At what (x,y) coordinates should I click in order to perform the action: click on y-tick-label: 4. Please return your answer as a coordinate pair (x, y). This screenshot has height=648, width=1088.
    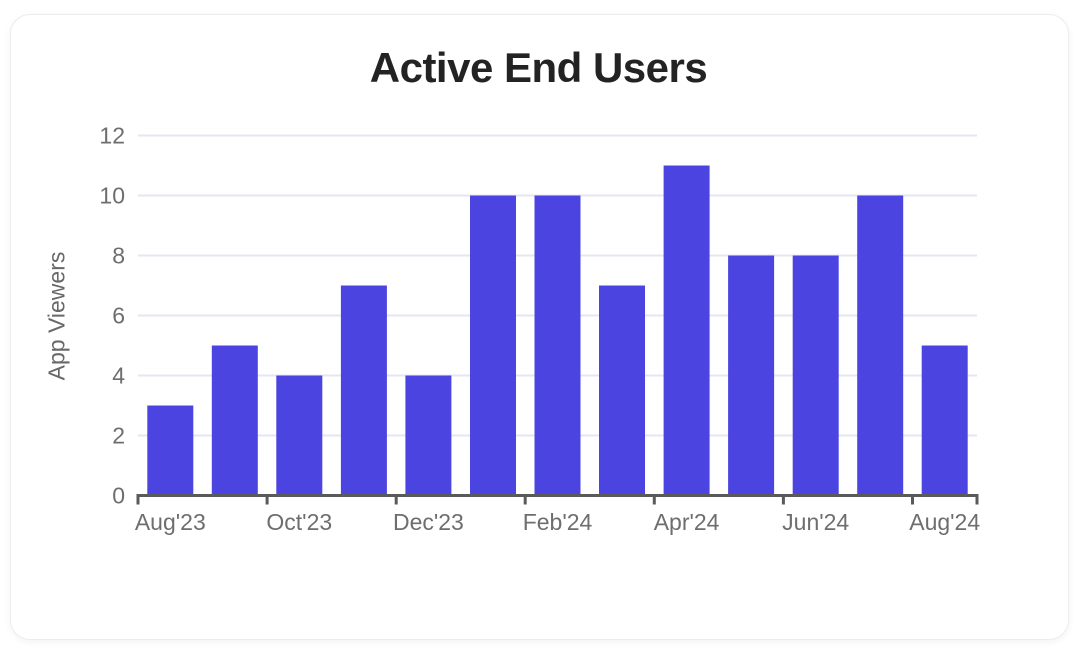
    Looking at the image, I should click on (118, 376).